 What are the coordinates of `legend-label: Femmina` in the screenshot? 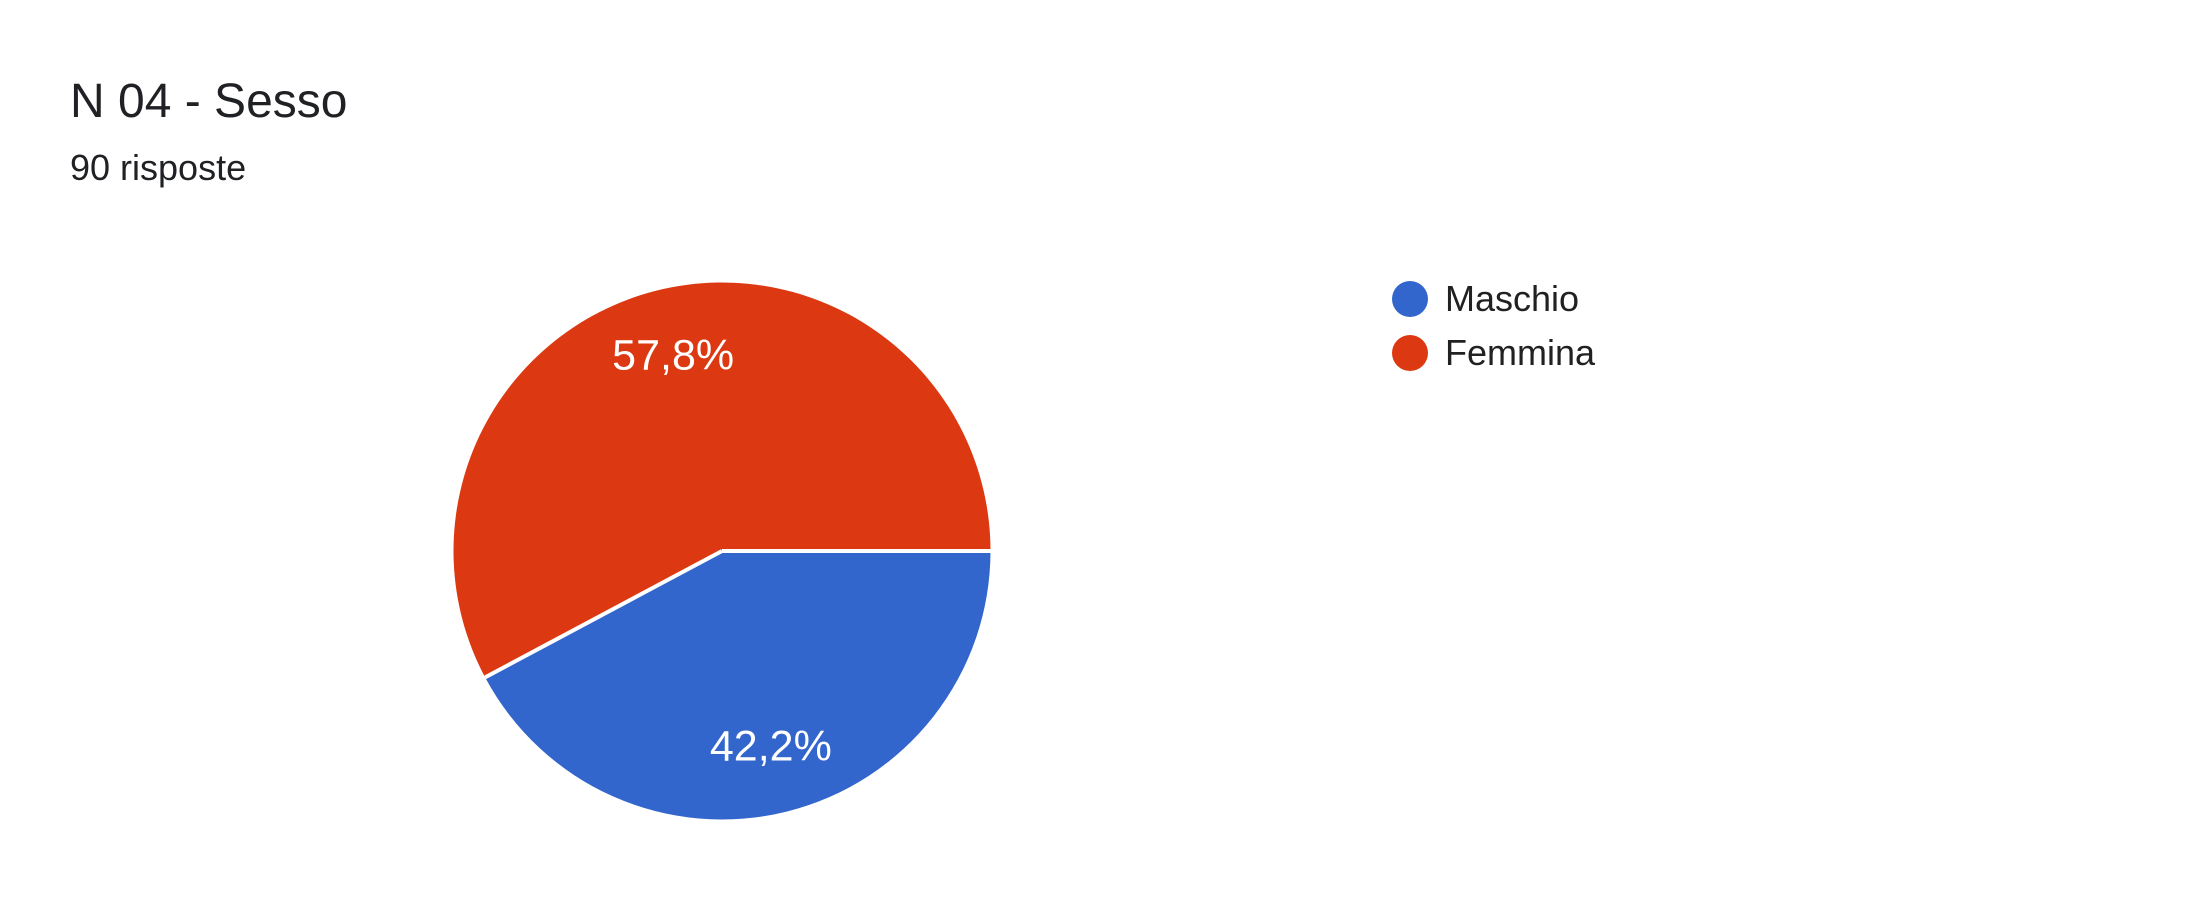 It's located at (1520, 352).